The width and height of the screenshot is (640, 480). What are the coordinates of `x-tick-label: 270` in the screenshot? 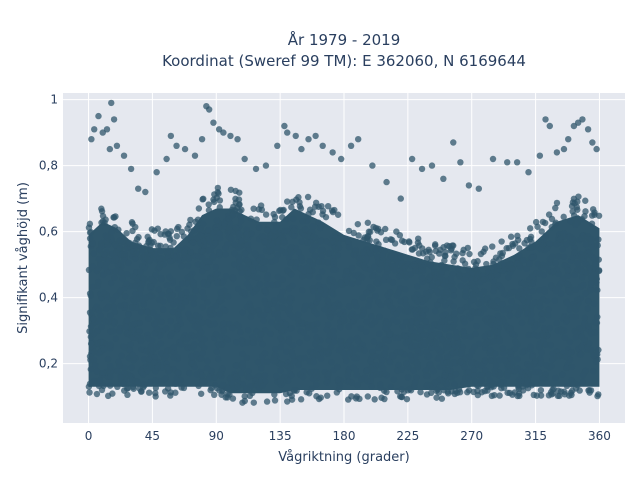 It's located at (471, 436).